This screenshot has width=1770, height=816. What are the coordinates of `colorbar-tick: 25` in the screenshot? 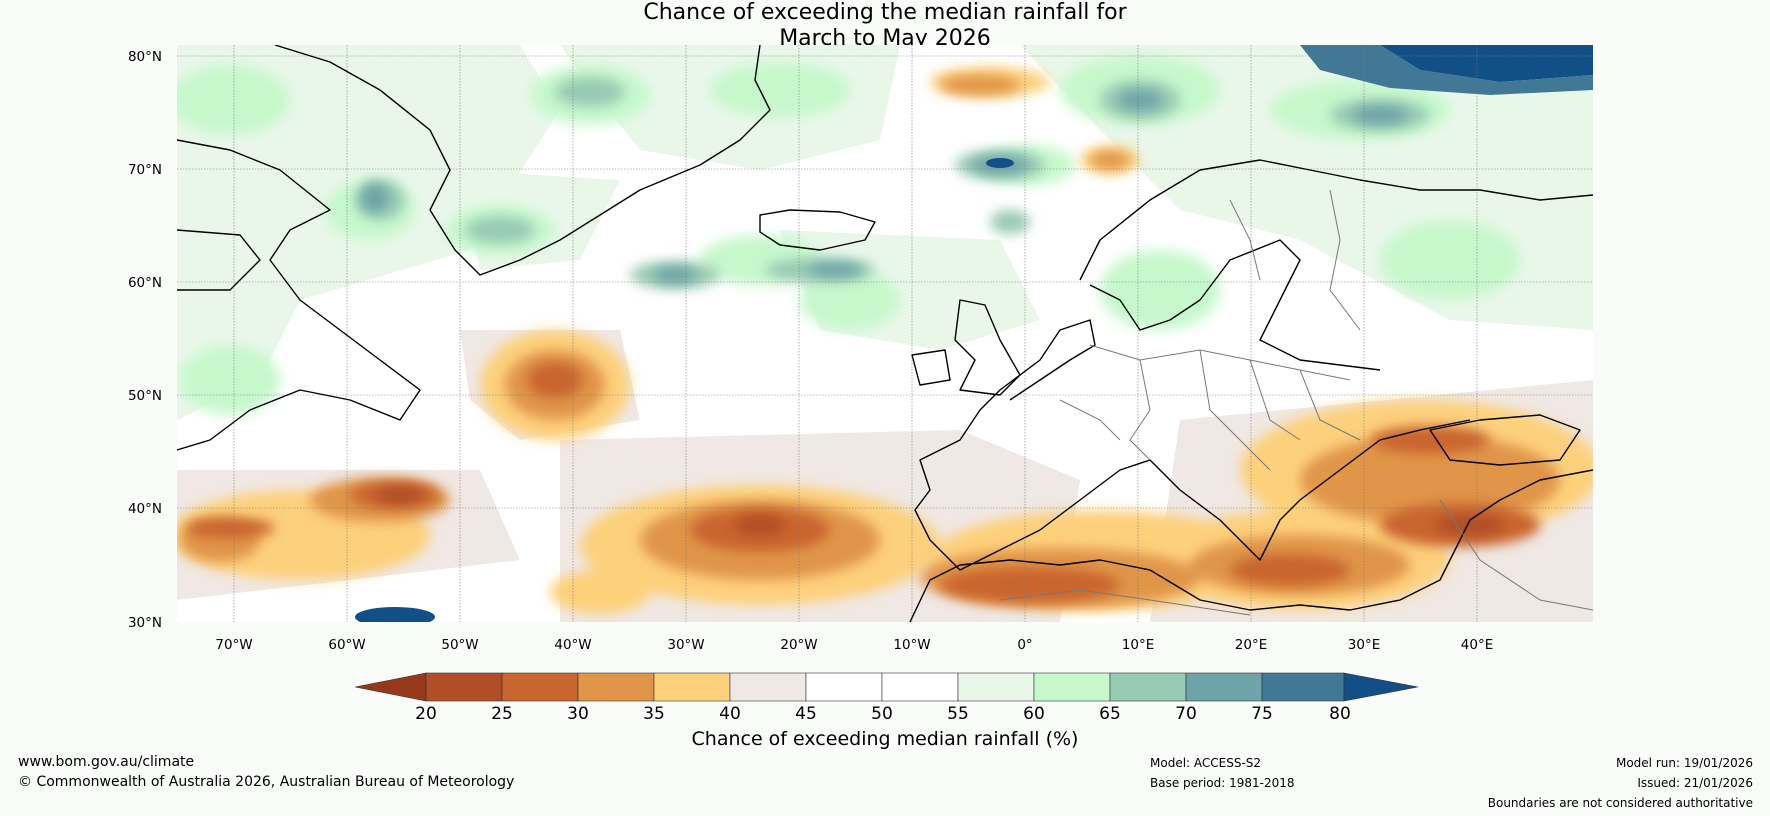 It's located at (502, 714).